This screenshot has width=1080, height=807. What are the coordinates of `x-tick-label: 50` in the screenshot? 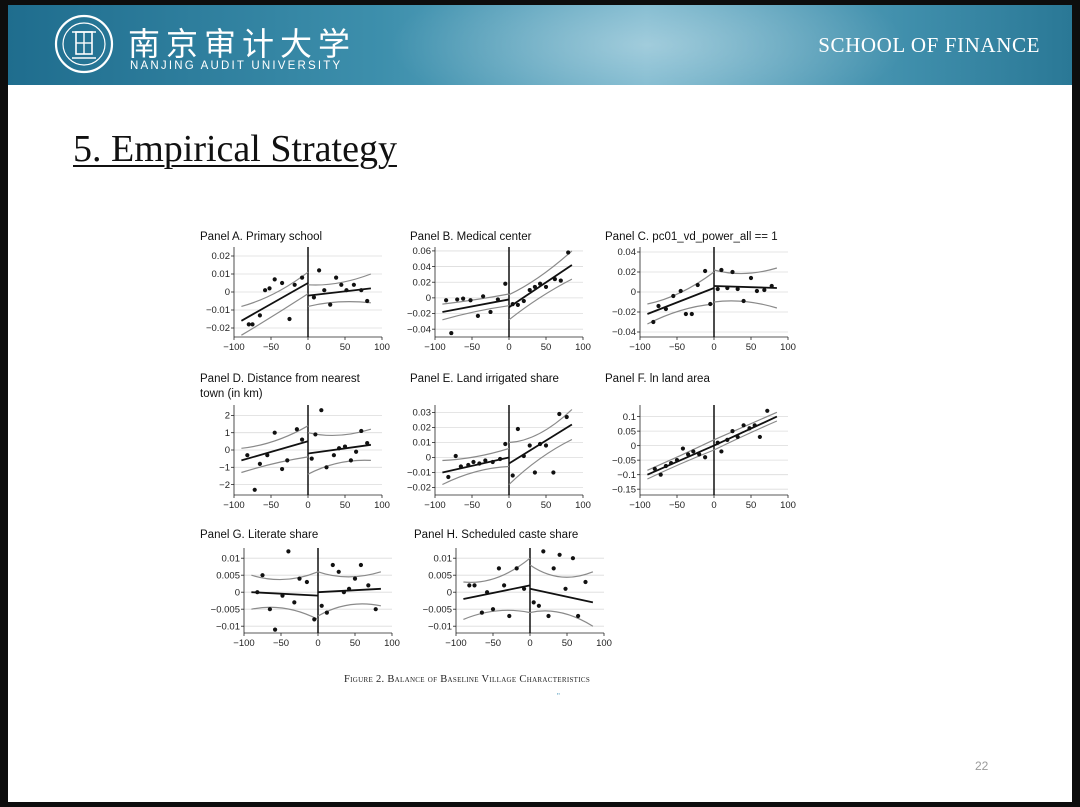 It's located at (751, 505).